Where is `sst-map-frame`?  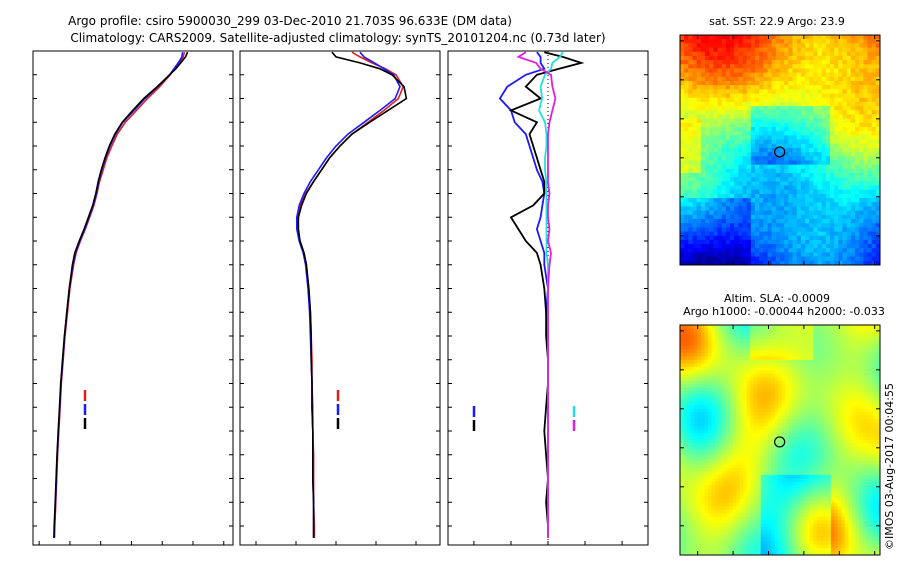 sst-map-frame is located at coordinates (780, 150).